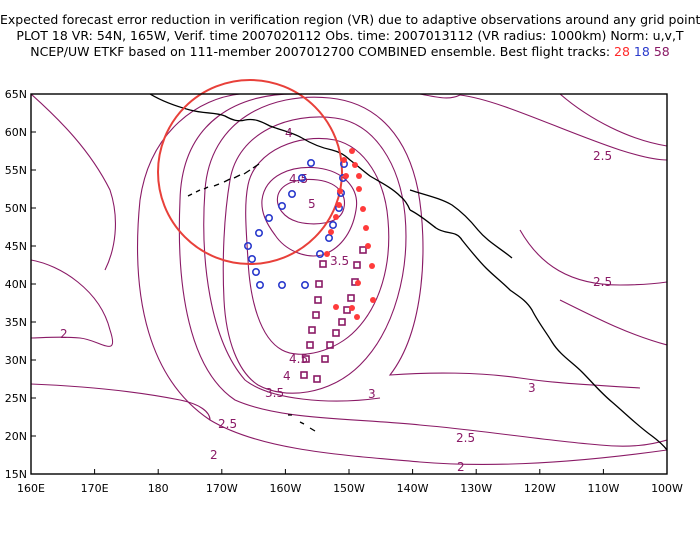 The image size is (700, 540). What do you see at coordinates (476, 488) in the screenshot?
I see `x-tick-label: 130W` at bounding box center [476, 488].